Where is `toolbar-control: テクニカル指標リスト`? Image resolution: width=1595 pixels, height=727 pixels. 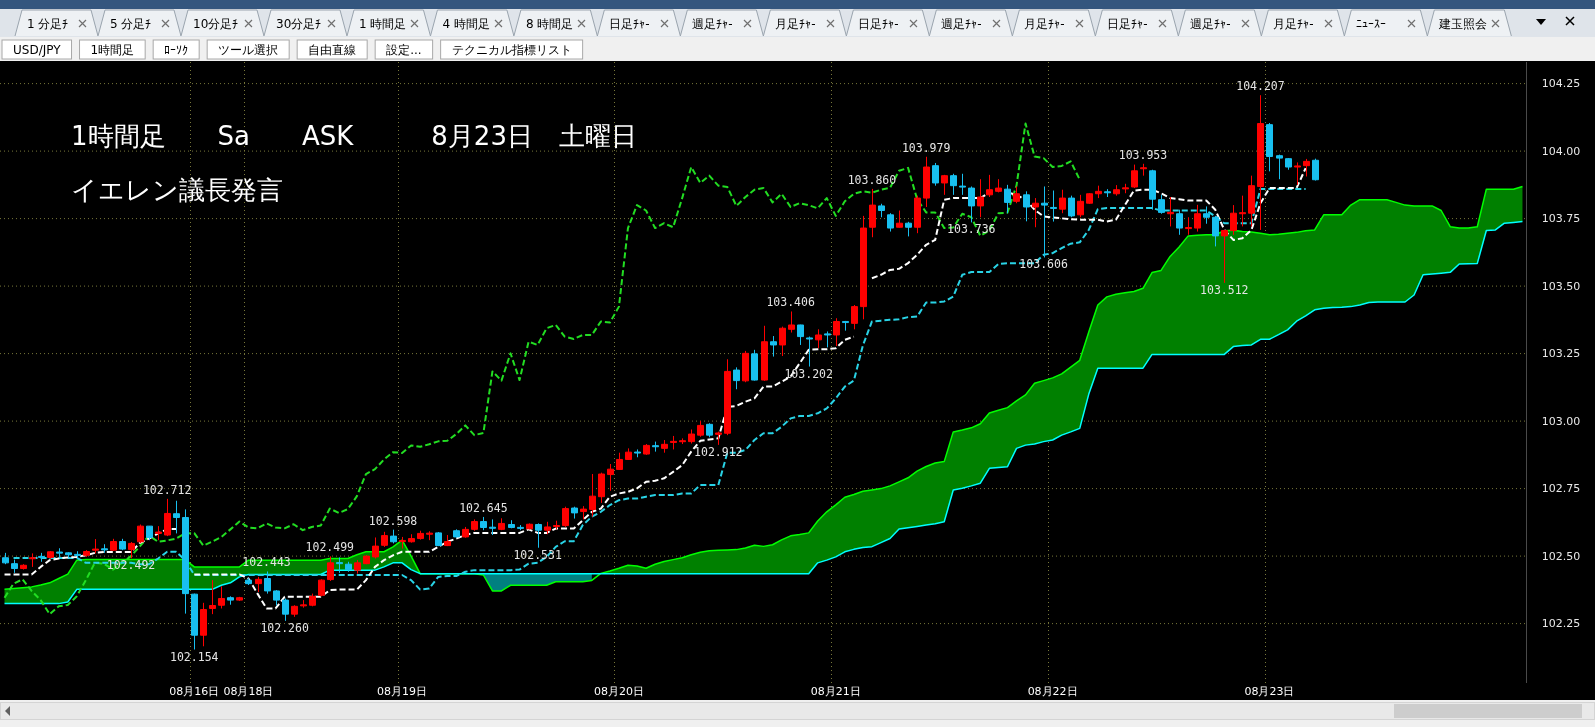
toolbar-control: テクニカル指標リスト is located at coordinates (512, 49).